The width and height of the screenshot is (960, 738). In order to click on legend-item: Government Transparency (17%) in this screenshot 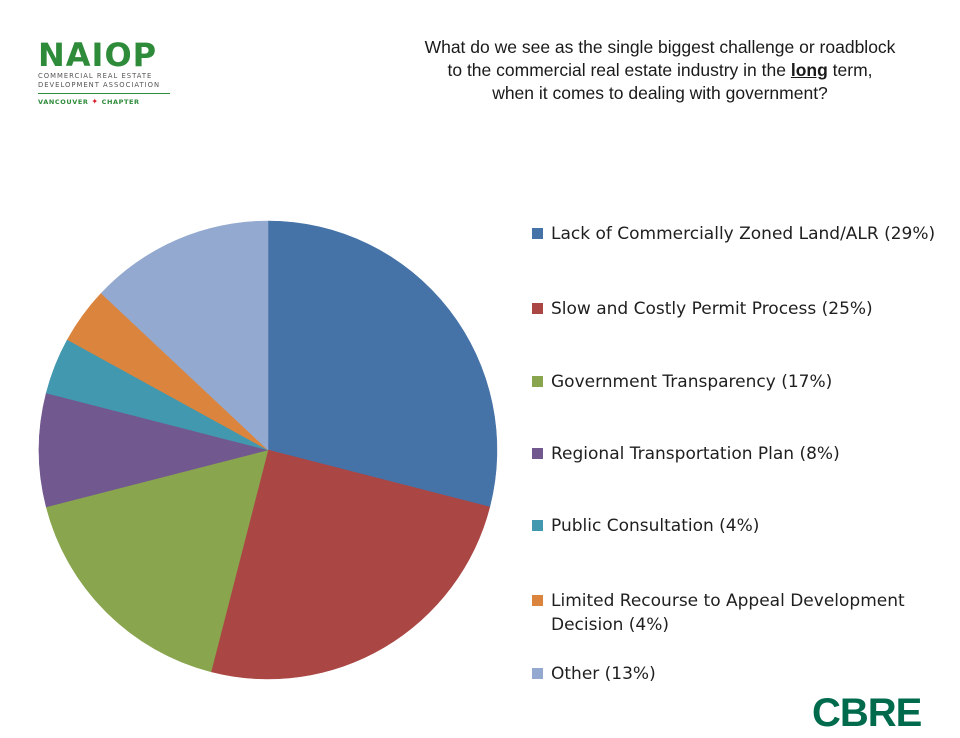, I will do `click(742, 382)`.